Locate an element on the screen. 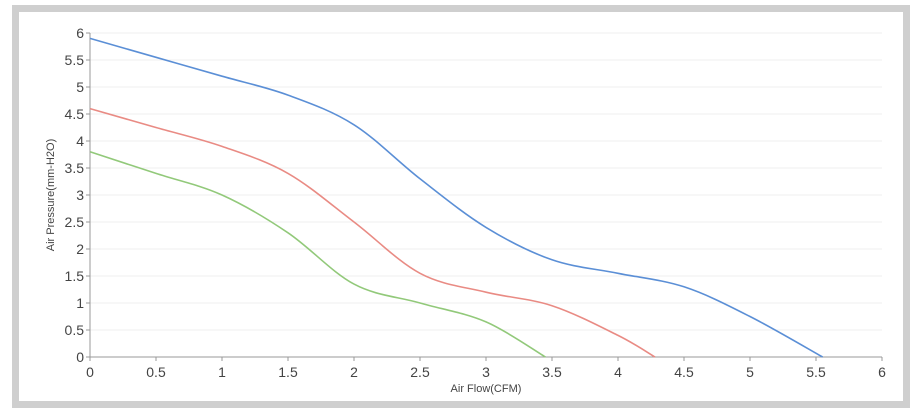 The image size is (922, 420). x-tick-labels: 0 0.5 1 1.5 2 2.5 3 3.5 4 4.5 5 5.5 6 is located at coordinates (486, 368).